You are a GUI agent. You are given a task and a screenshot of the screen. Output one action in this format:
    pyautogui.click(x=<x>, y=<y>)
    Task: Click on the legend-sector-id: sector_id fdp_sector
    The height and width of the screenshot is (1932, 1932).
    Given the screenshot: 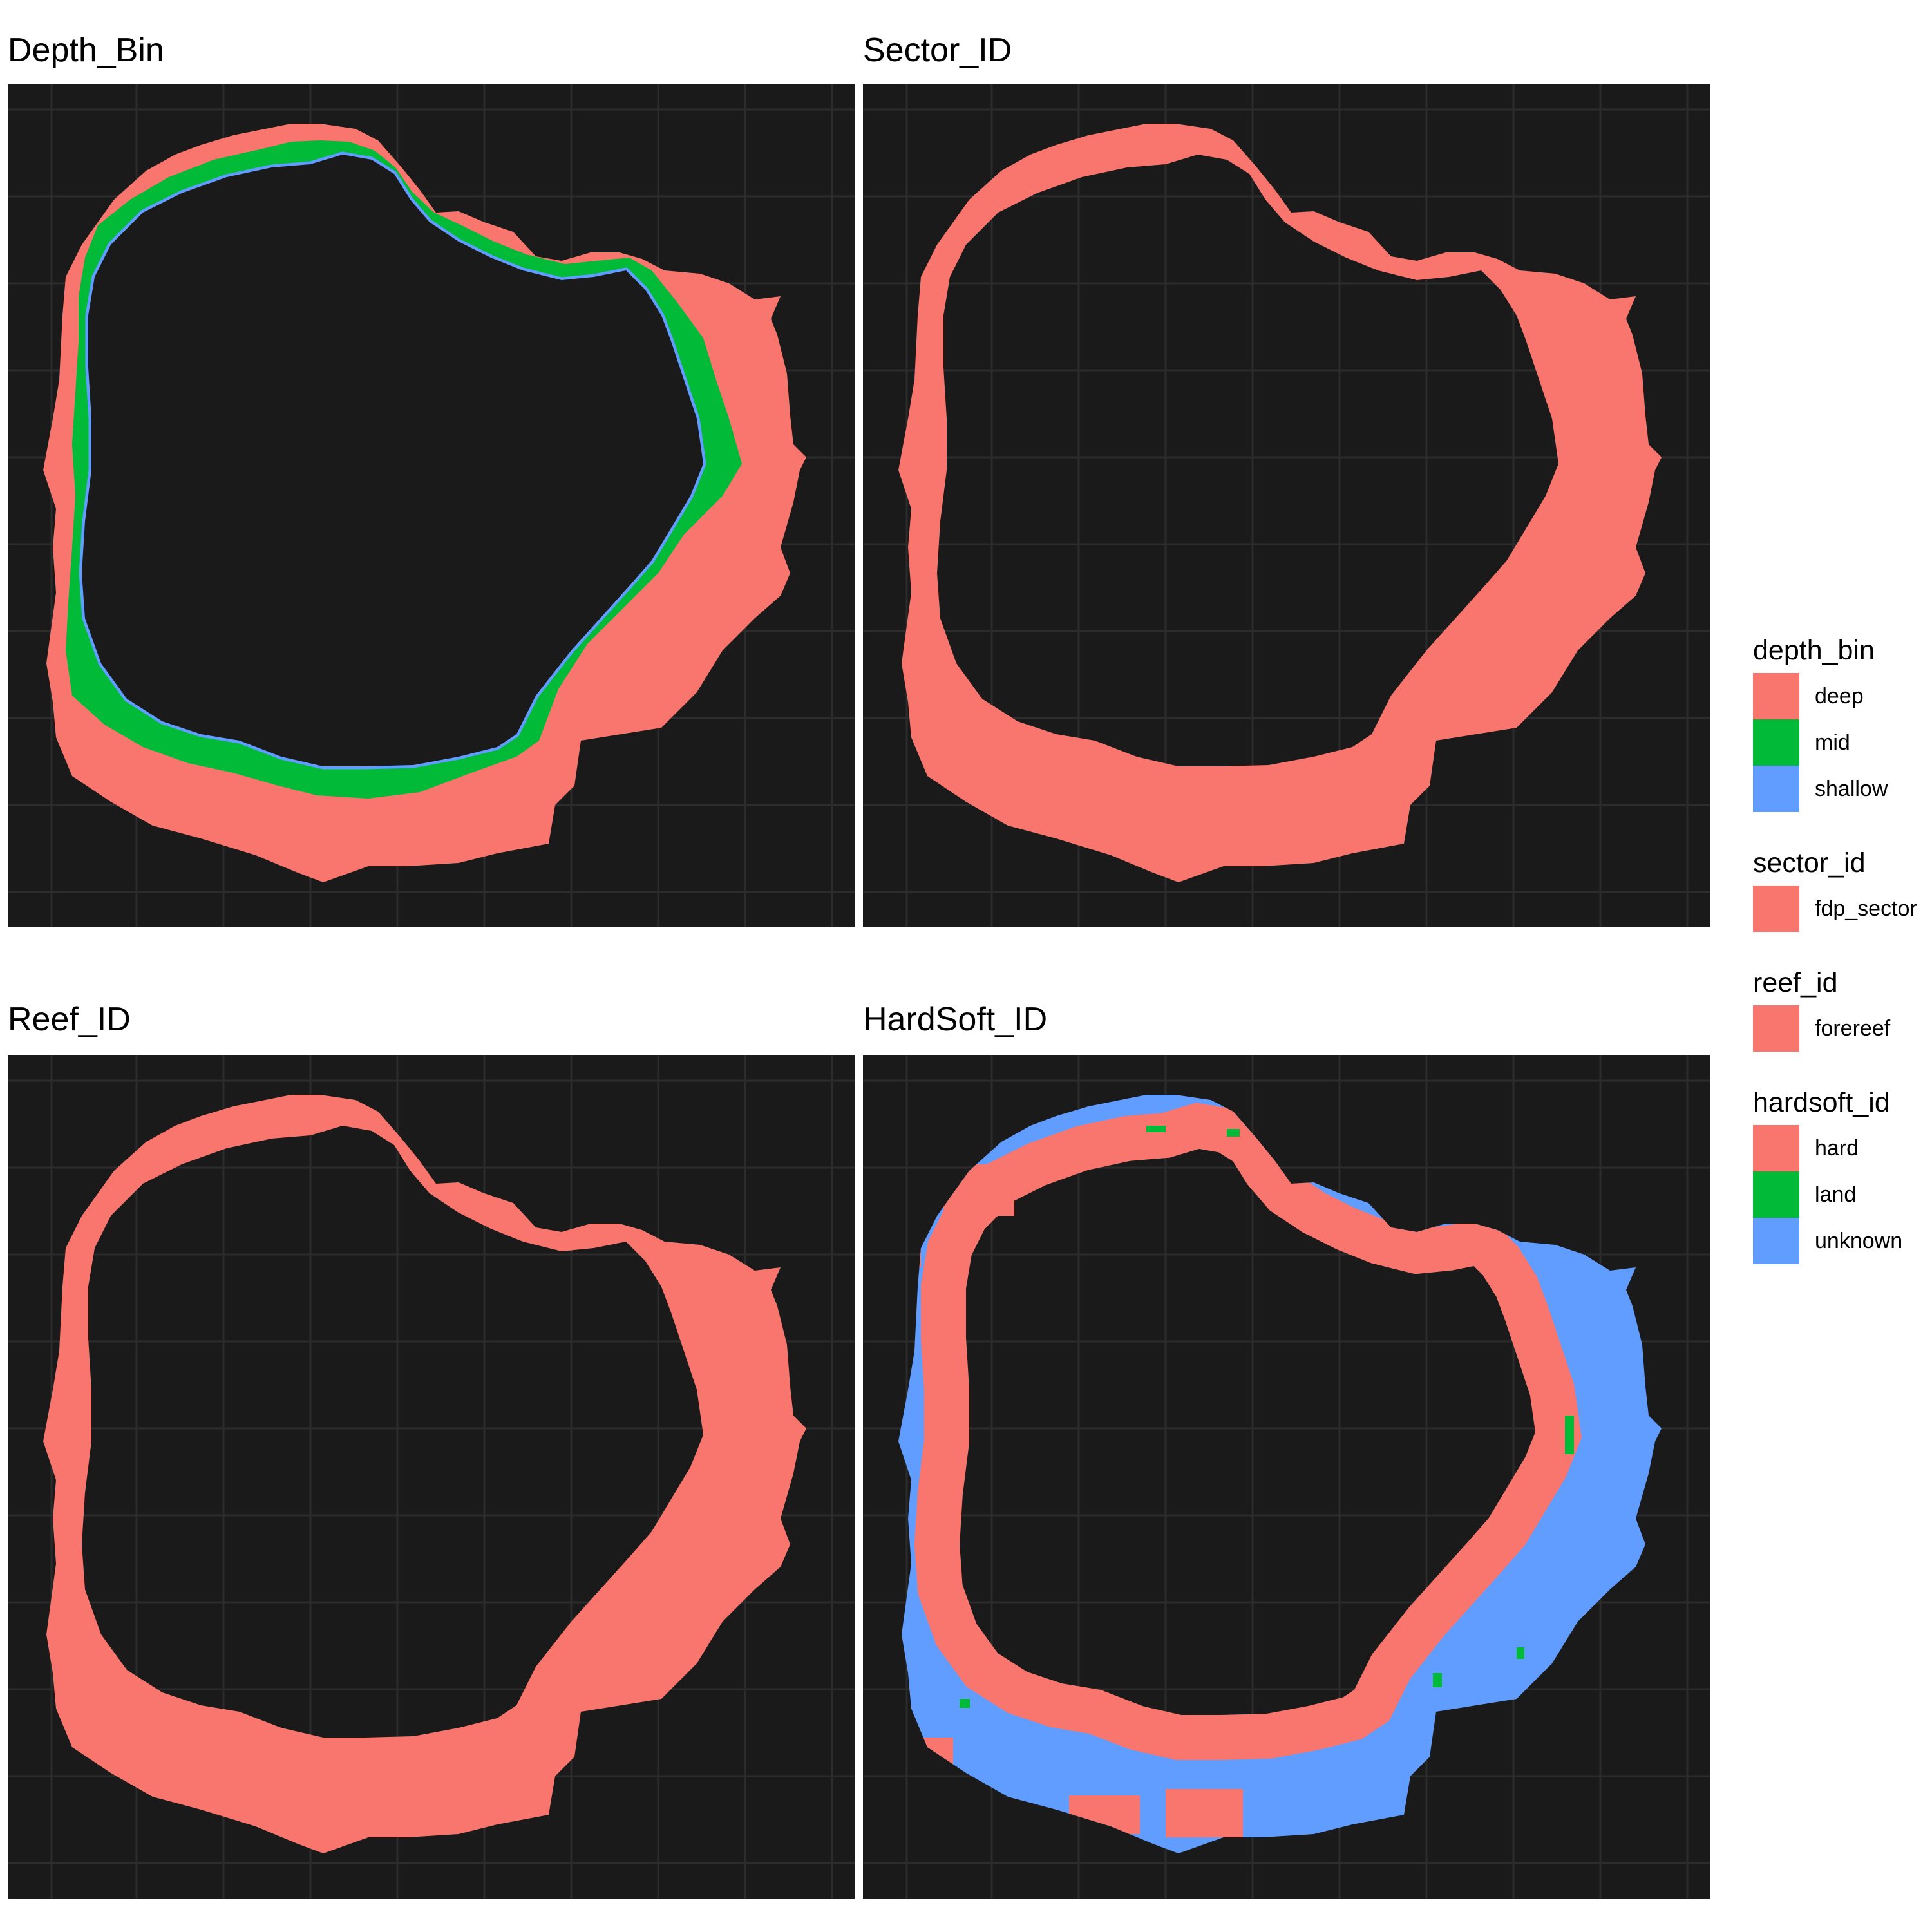 What is the action you would take?
    pyautogui.click(x=1843, y=886)
    